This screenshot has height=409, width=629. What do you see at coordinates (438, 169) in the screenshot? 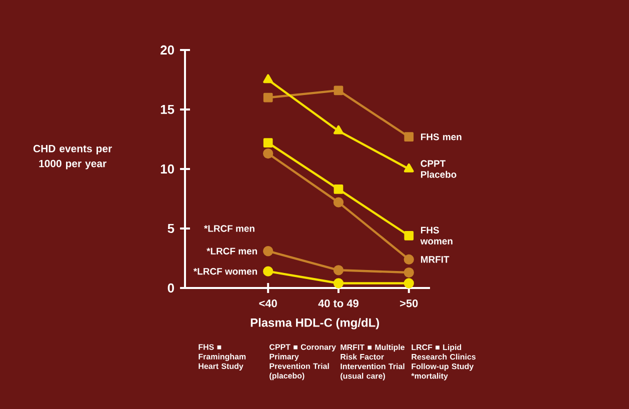
I see `series-label: CPPT Placebo` at bounding box center [438, 169].